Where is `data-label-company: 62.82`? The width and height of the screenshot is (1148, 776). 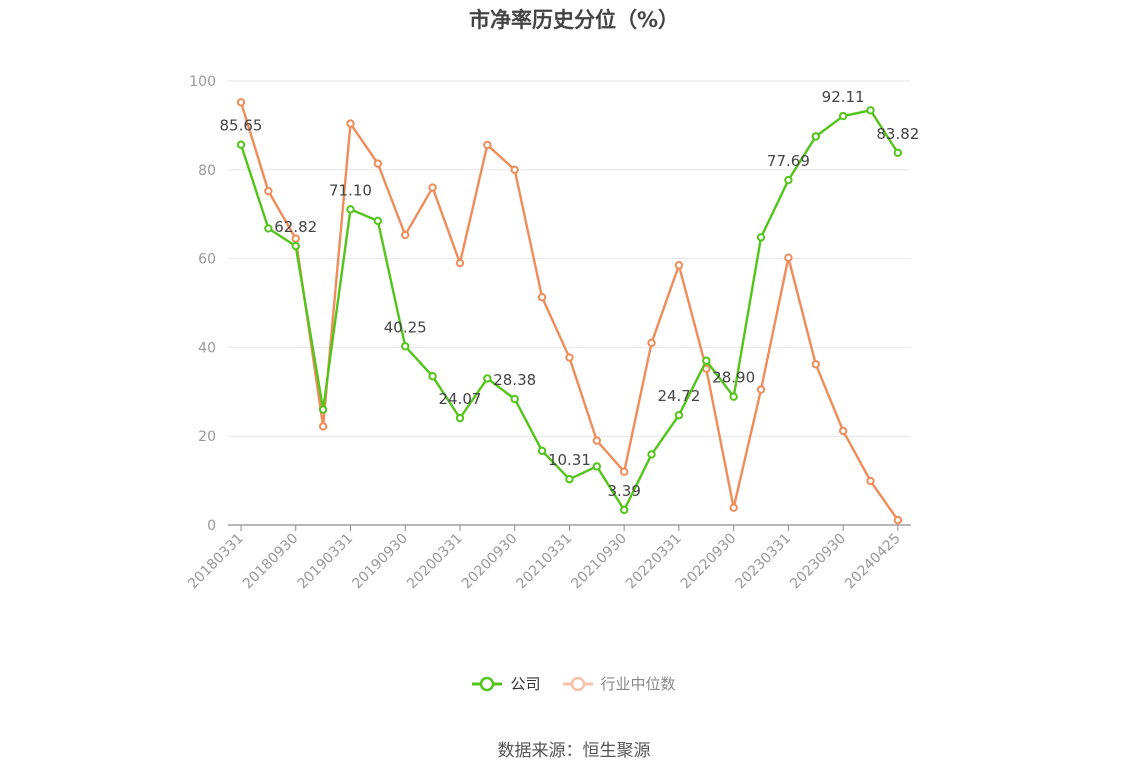 data-label-company: 62.82 is located at coordinates (295, 227).